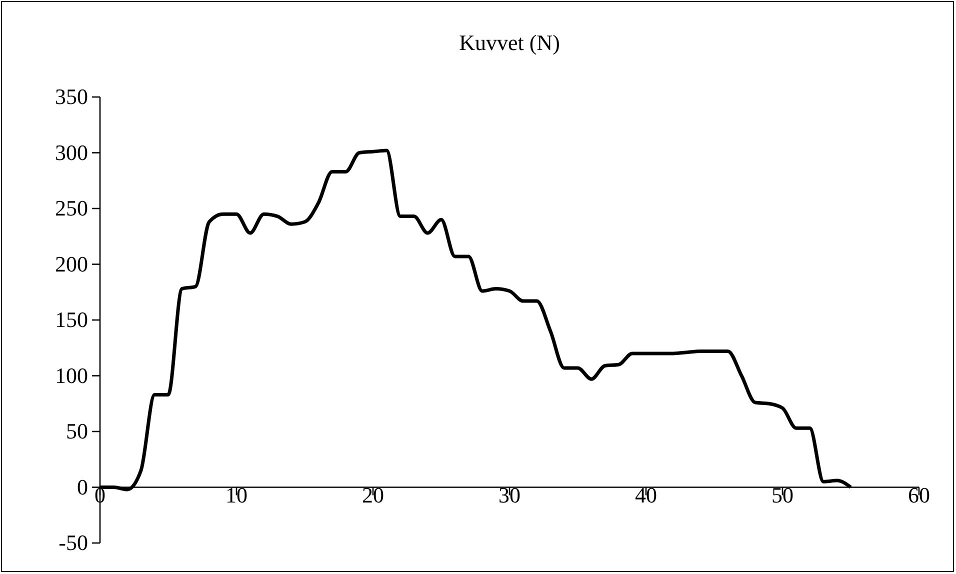 The width and height of the screenshot is (956, 574). What do you see at coordinates (71, 97) in the screenshot?
I see `y-tick-label: 350` at bounding box center [71, 97].